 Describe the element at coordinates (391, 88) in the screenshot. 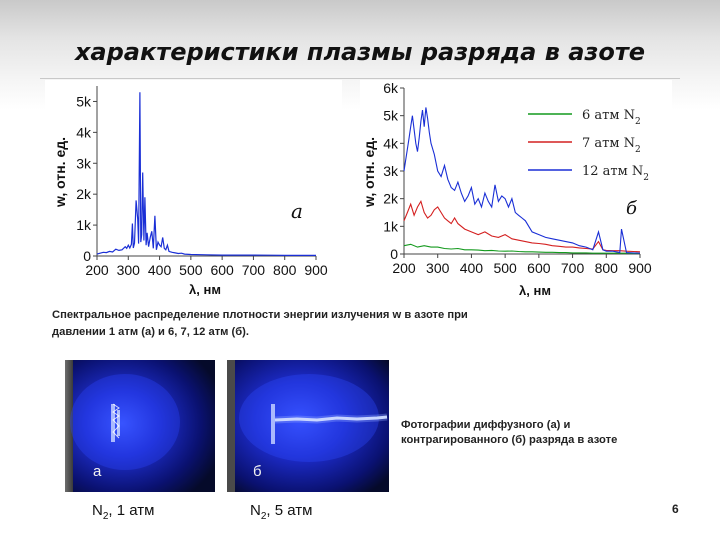

I see `b-ytick-label: 6k` at that location.